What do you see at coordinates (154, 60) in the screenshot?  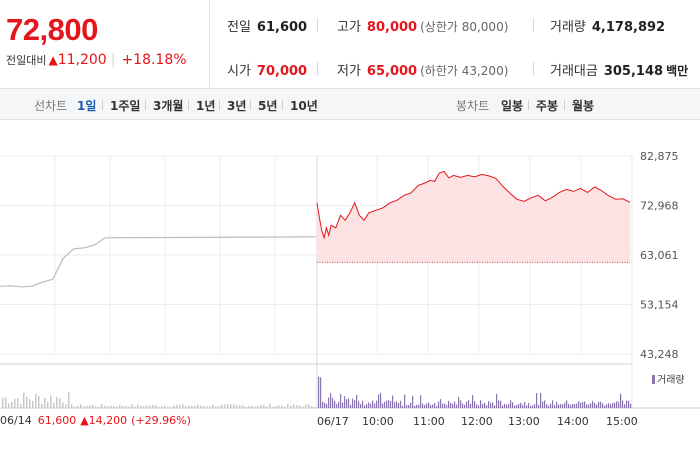 I see `change-percent: +18.18%` at bounding box center [154, 60].